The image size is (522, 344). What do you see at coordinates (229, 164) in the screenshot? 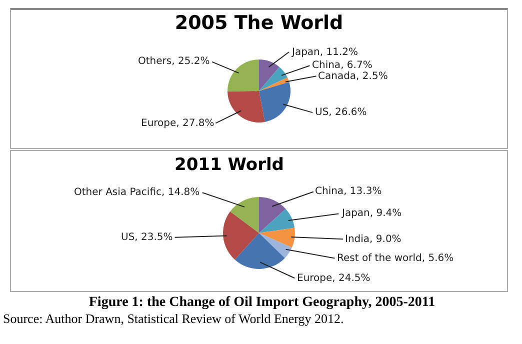
I see `chart-title: 2011 World` at bounding box center [229, 164].